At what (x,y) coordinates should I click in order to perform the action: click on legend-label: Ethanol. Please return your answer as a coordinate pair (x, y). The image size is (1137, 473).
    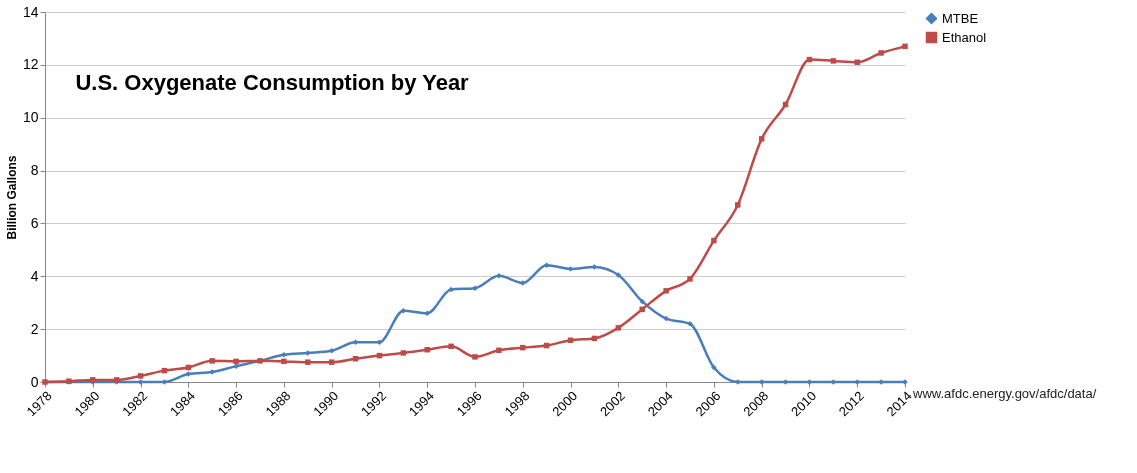
    Looking at the image, I should click on (964, 37).